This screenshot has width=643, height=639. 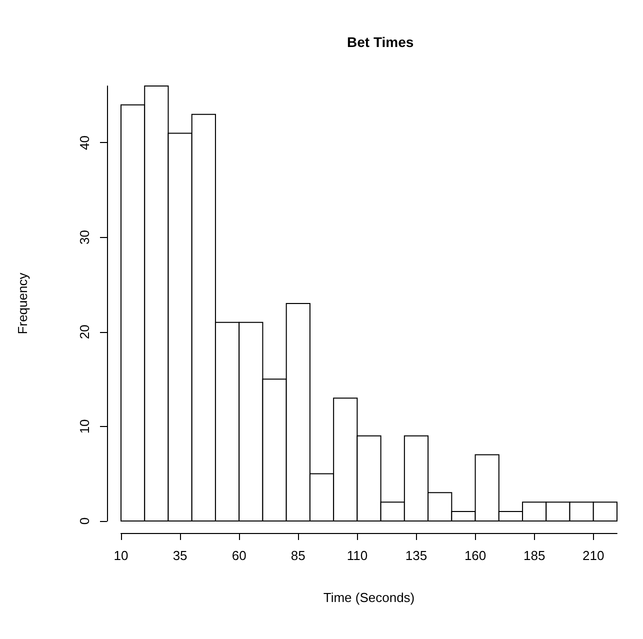 I want to click on chart-title: Bet Times, so click(x=380, y=42).